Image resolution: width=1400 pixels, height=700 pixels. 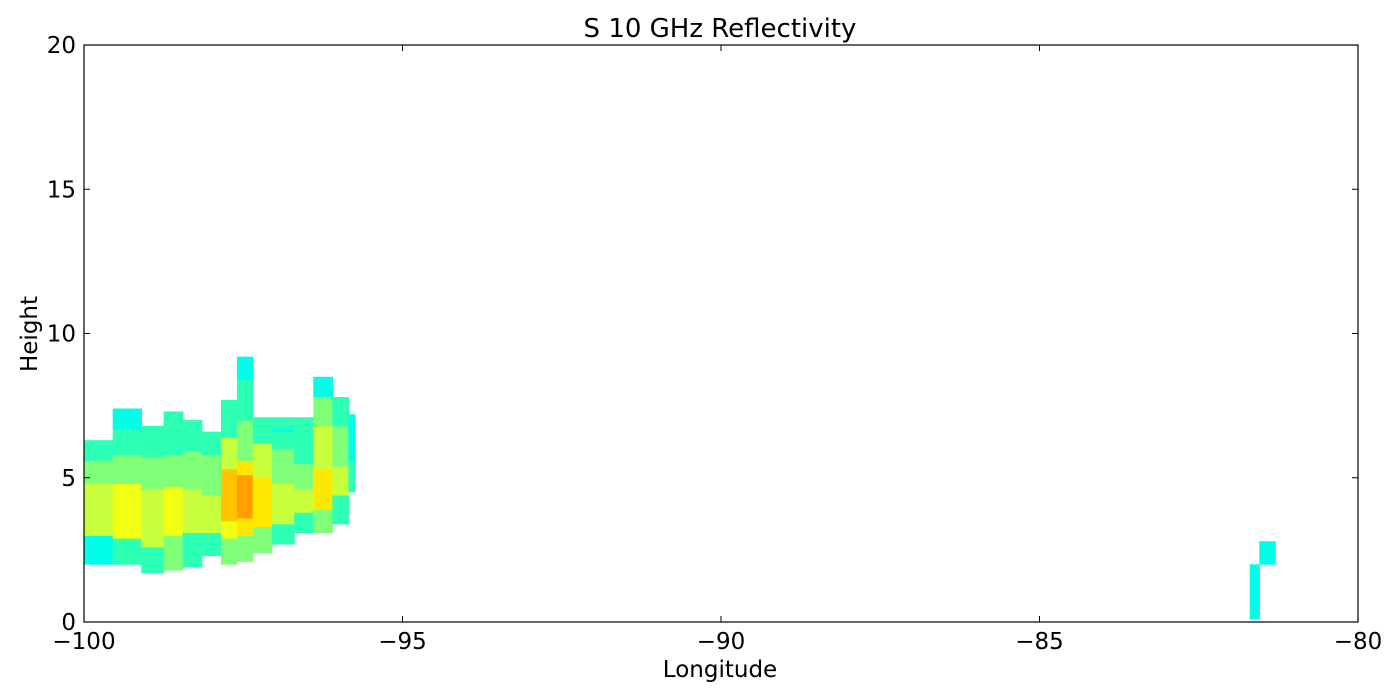 I want to click on y-axis-label: Height, so click(x=30, y=334).